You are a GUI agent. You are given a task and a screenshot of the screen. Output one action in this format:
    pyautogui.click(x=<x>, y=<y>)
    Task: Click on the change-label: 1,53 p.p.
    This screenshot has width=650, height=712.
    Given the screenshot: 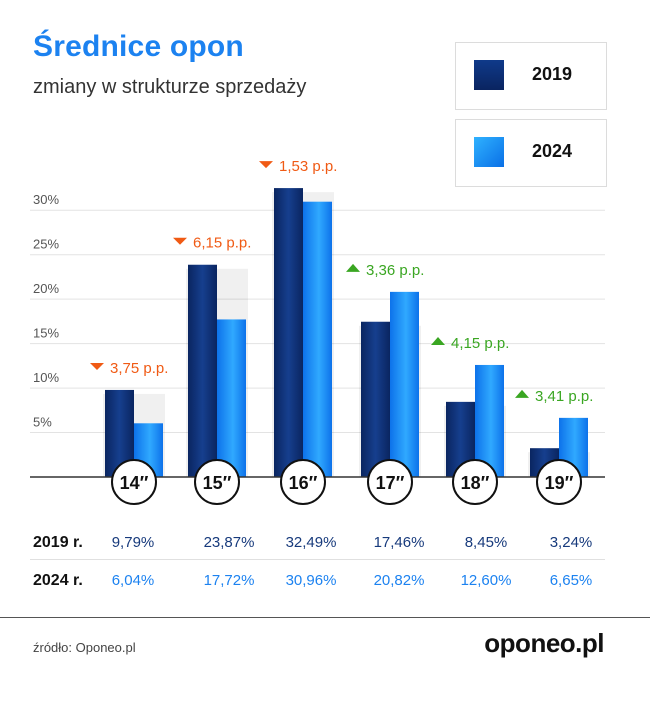 What is the action you would take?
    pyautogui.click(x=308, y=166)
    